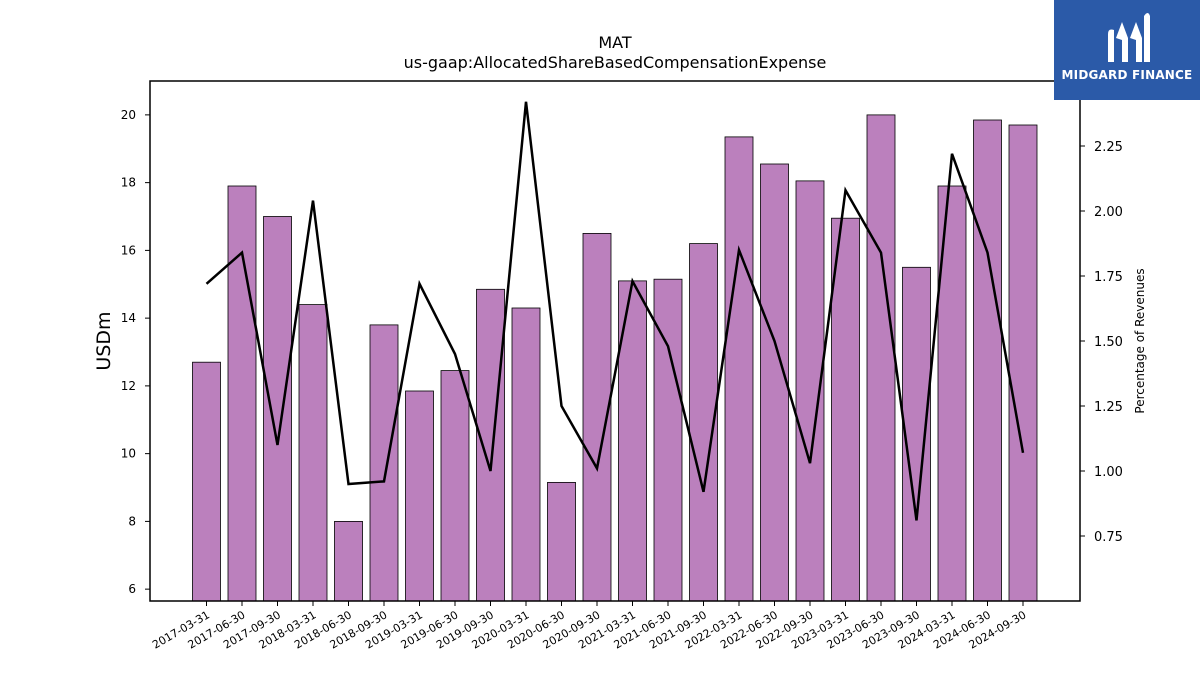 This screenshot has width=1200, height=675. Describe the element at coordinates (1108, 407) in the screenshot. I see `y-tick-label-right: 1.25` at that location.